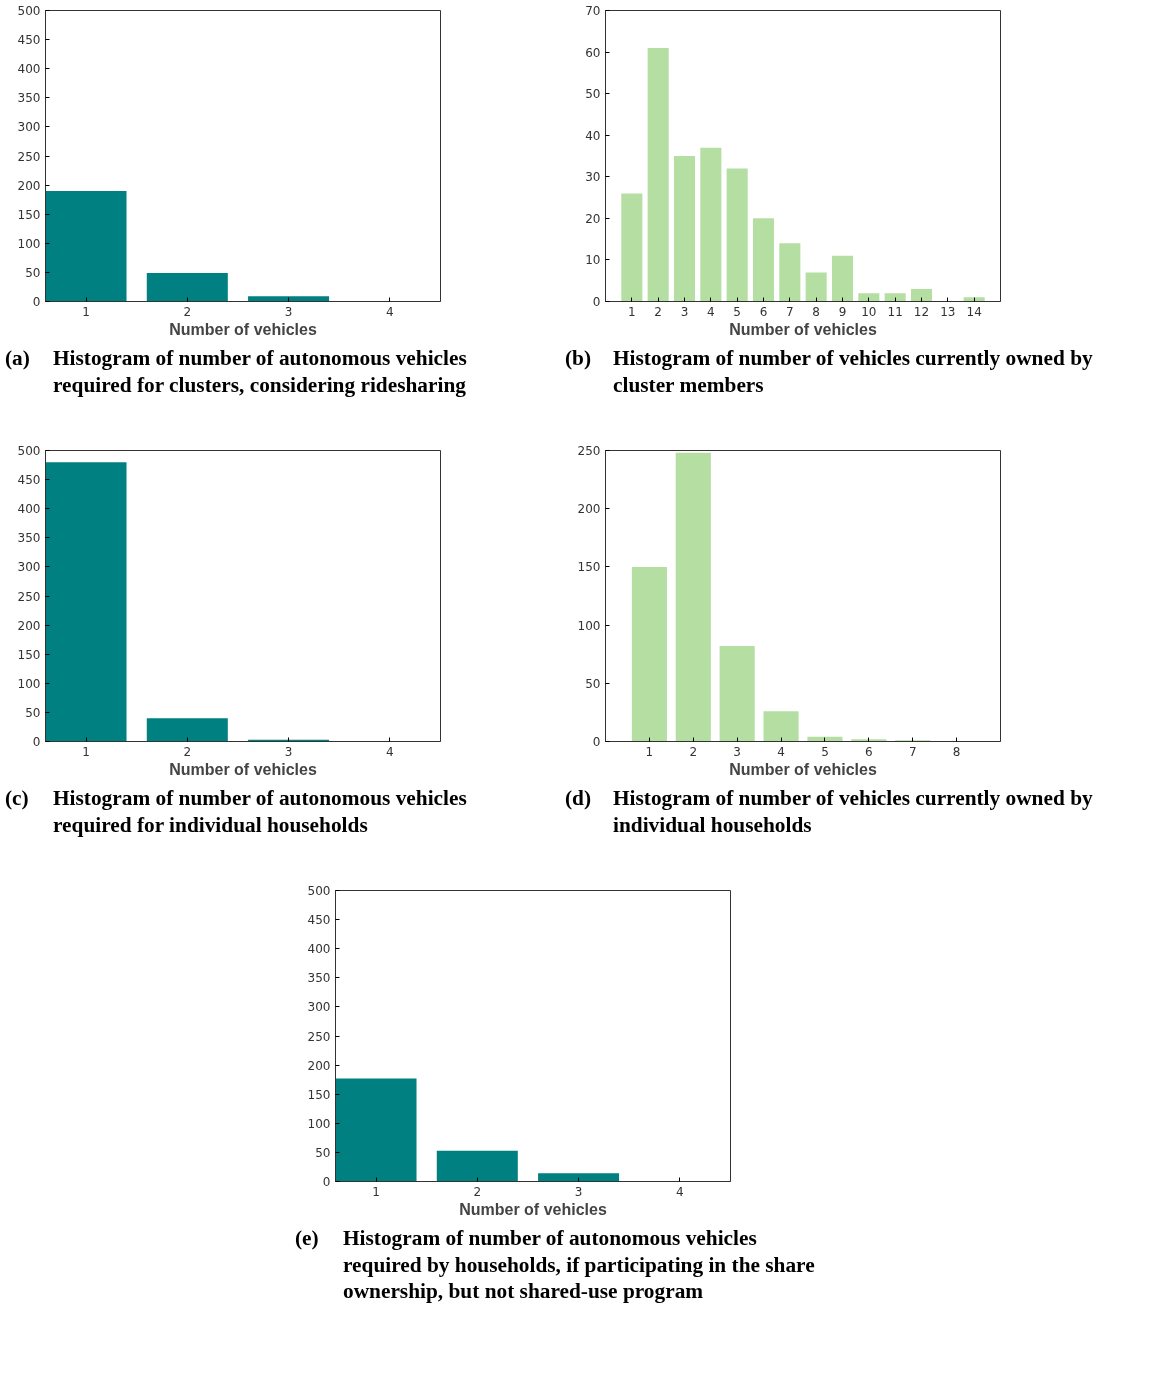 The width and height of the screenshot is (1163, 1382). What do you see at coordinates (842, 311) in the screenshot?
I see `x-tick-label: 9` at bounding box center [842, 311].